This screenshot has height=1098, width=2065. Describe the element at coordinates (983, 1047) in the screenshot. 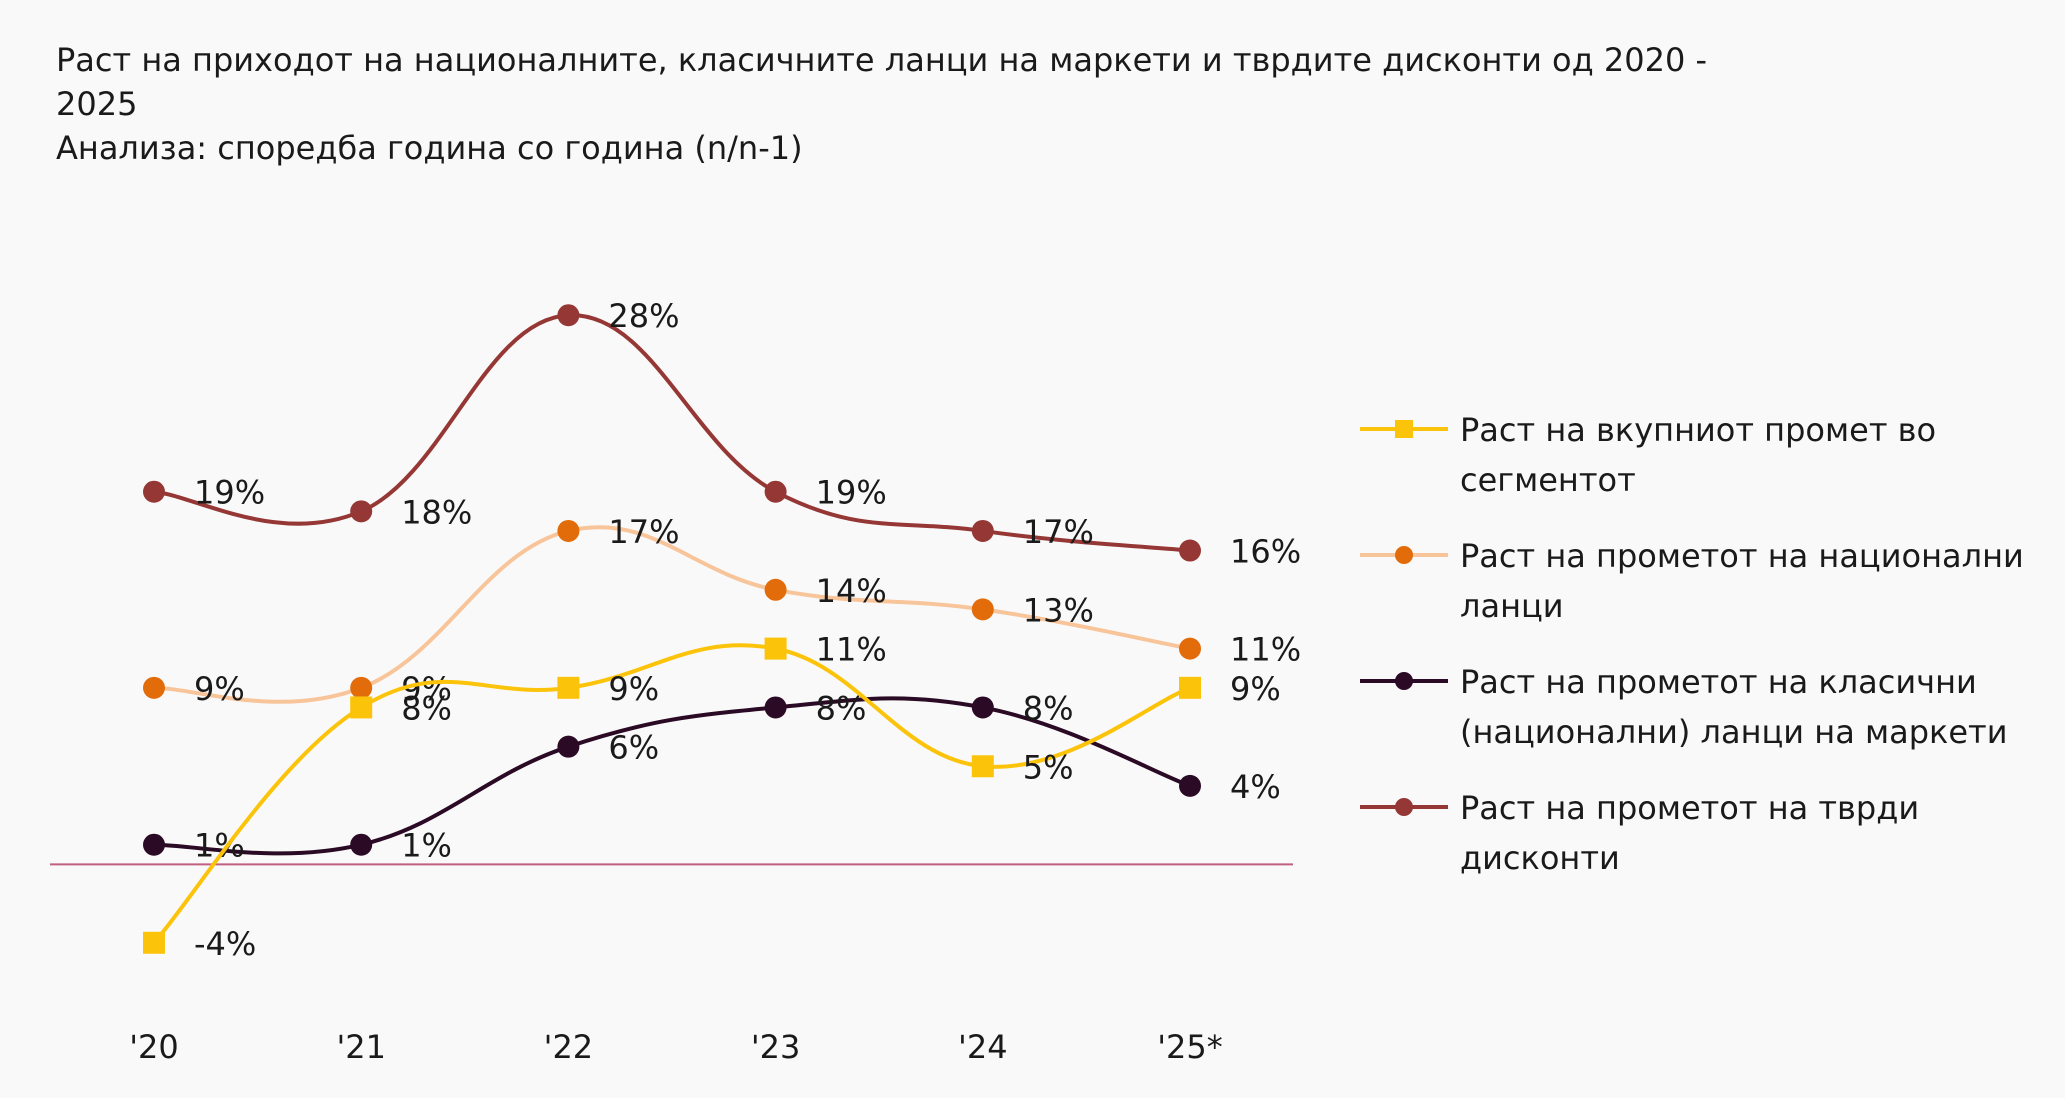

I see `x-tick-label: '24` at that location.